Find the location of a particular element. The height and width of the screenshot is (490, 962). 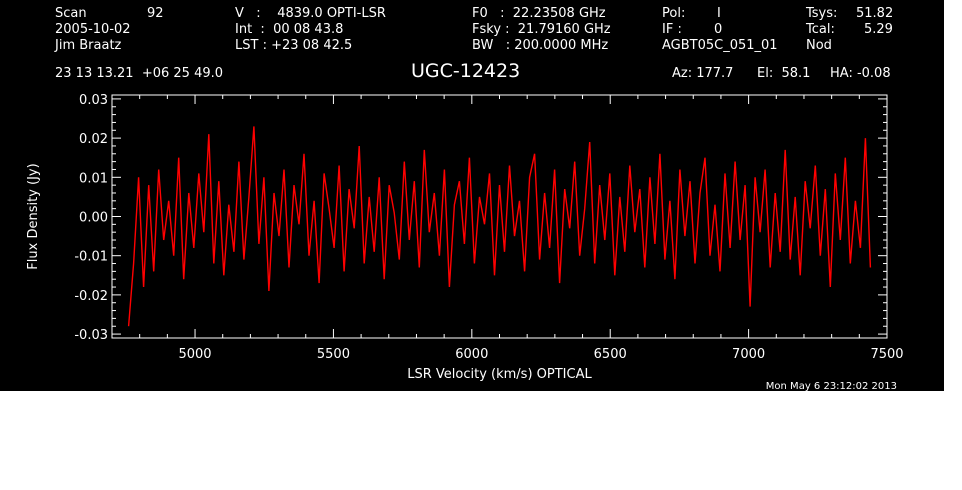

y-tick-label: -0.03 is located at coordinates (91, 335).